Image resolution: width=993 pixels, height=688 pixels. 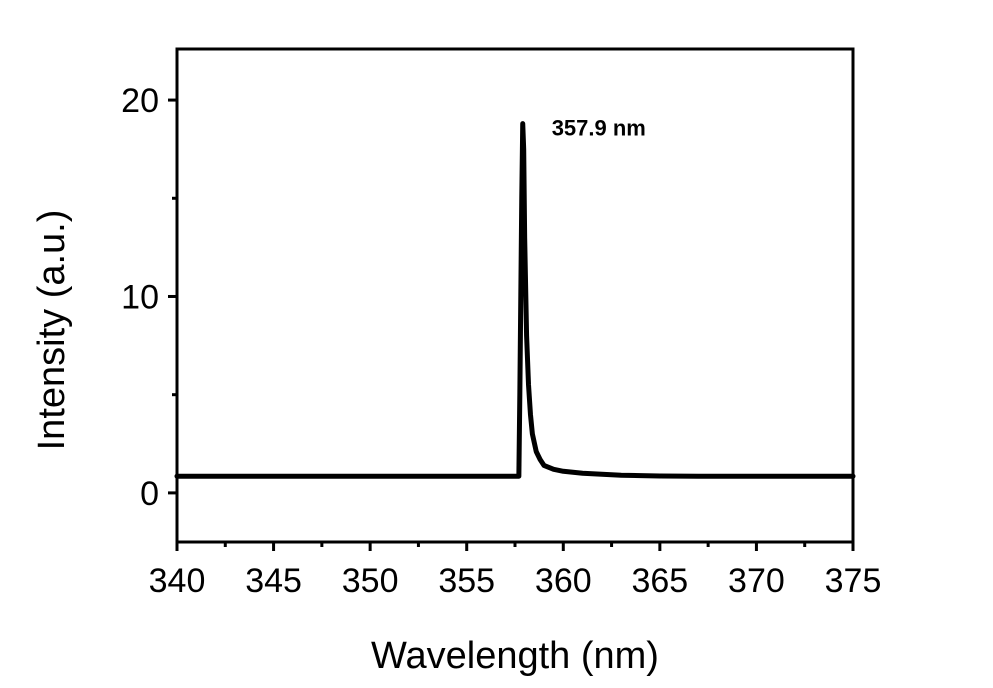 What do you see at coordinates (140, 101) in the screenshot?
I see `y-tick-label: 20` at bounding box center [140, 101].